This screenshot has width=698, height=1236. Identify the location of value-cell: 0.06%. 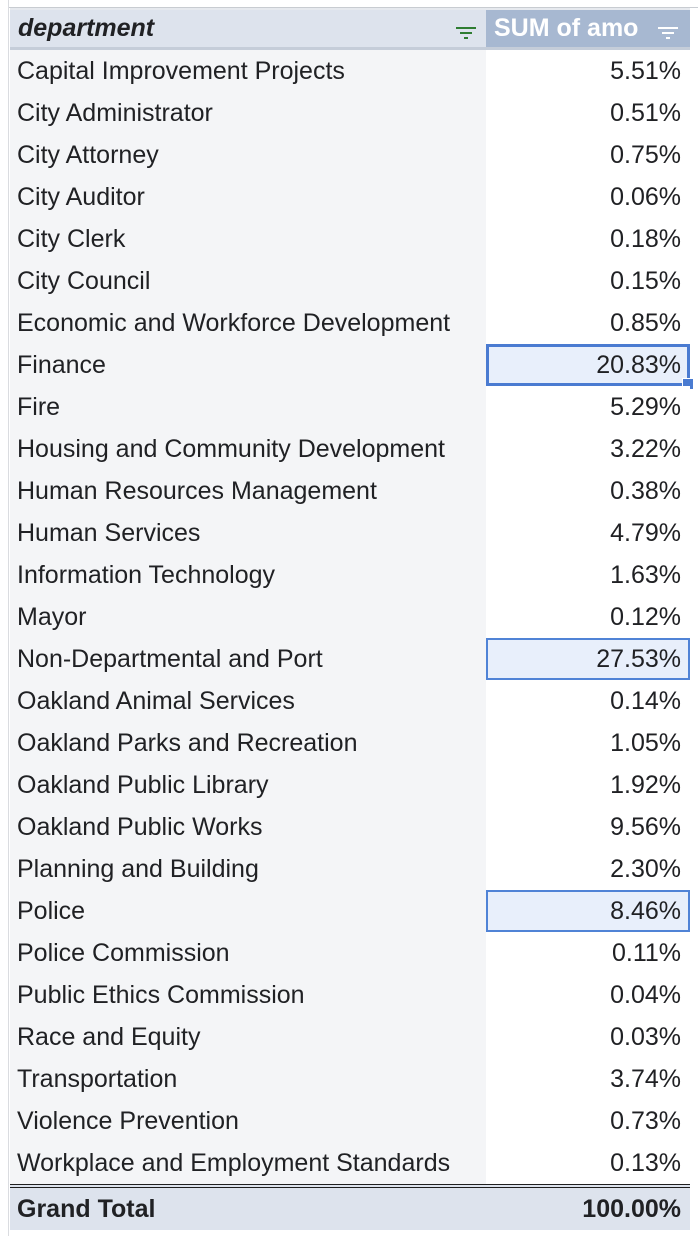
(588, 197).